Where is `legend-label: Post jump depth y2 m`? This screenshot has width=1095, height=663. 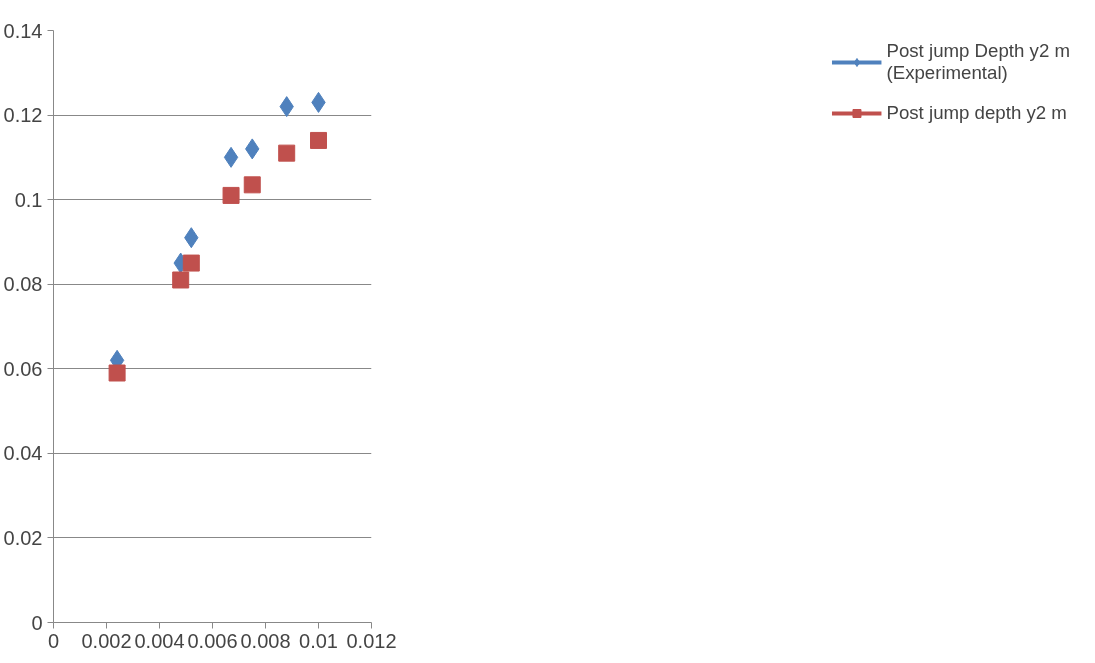 legend-label: Post jump depth y2 m is located at coordinates (976, 113).